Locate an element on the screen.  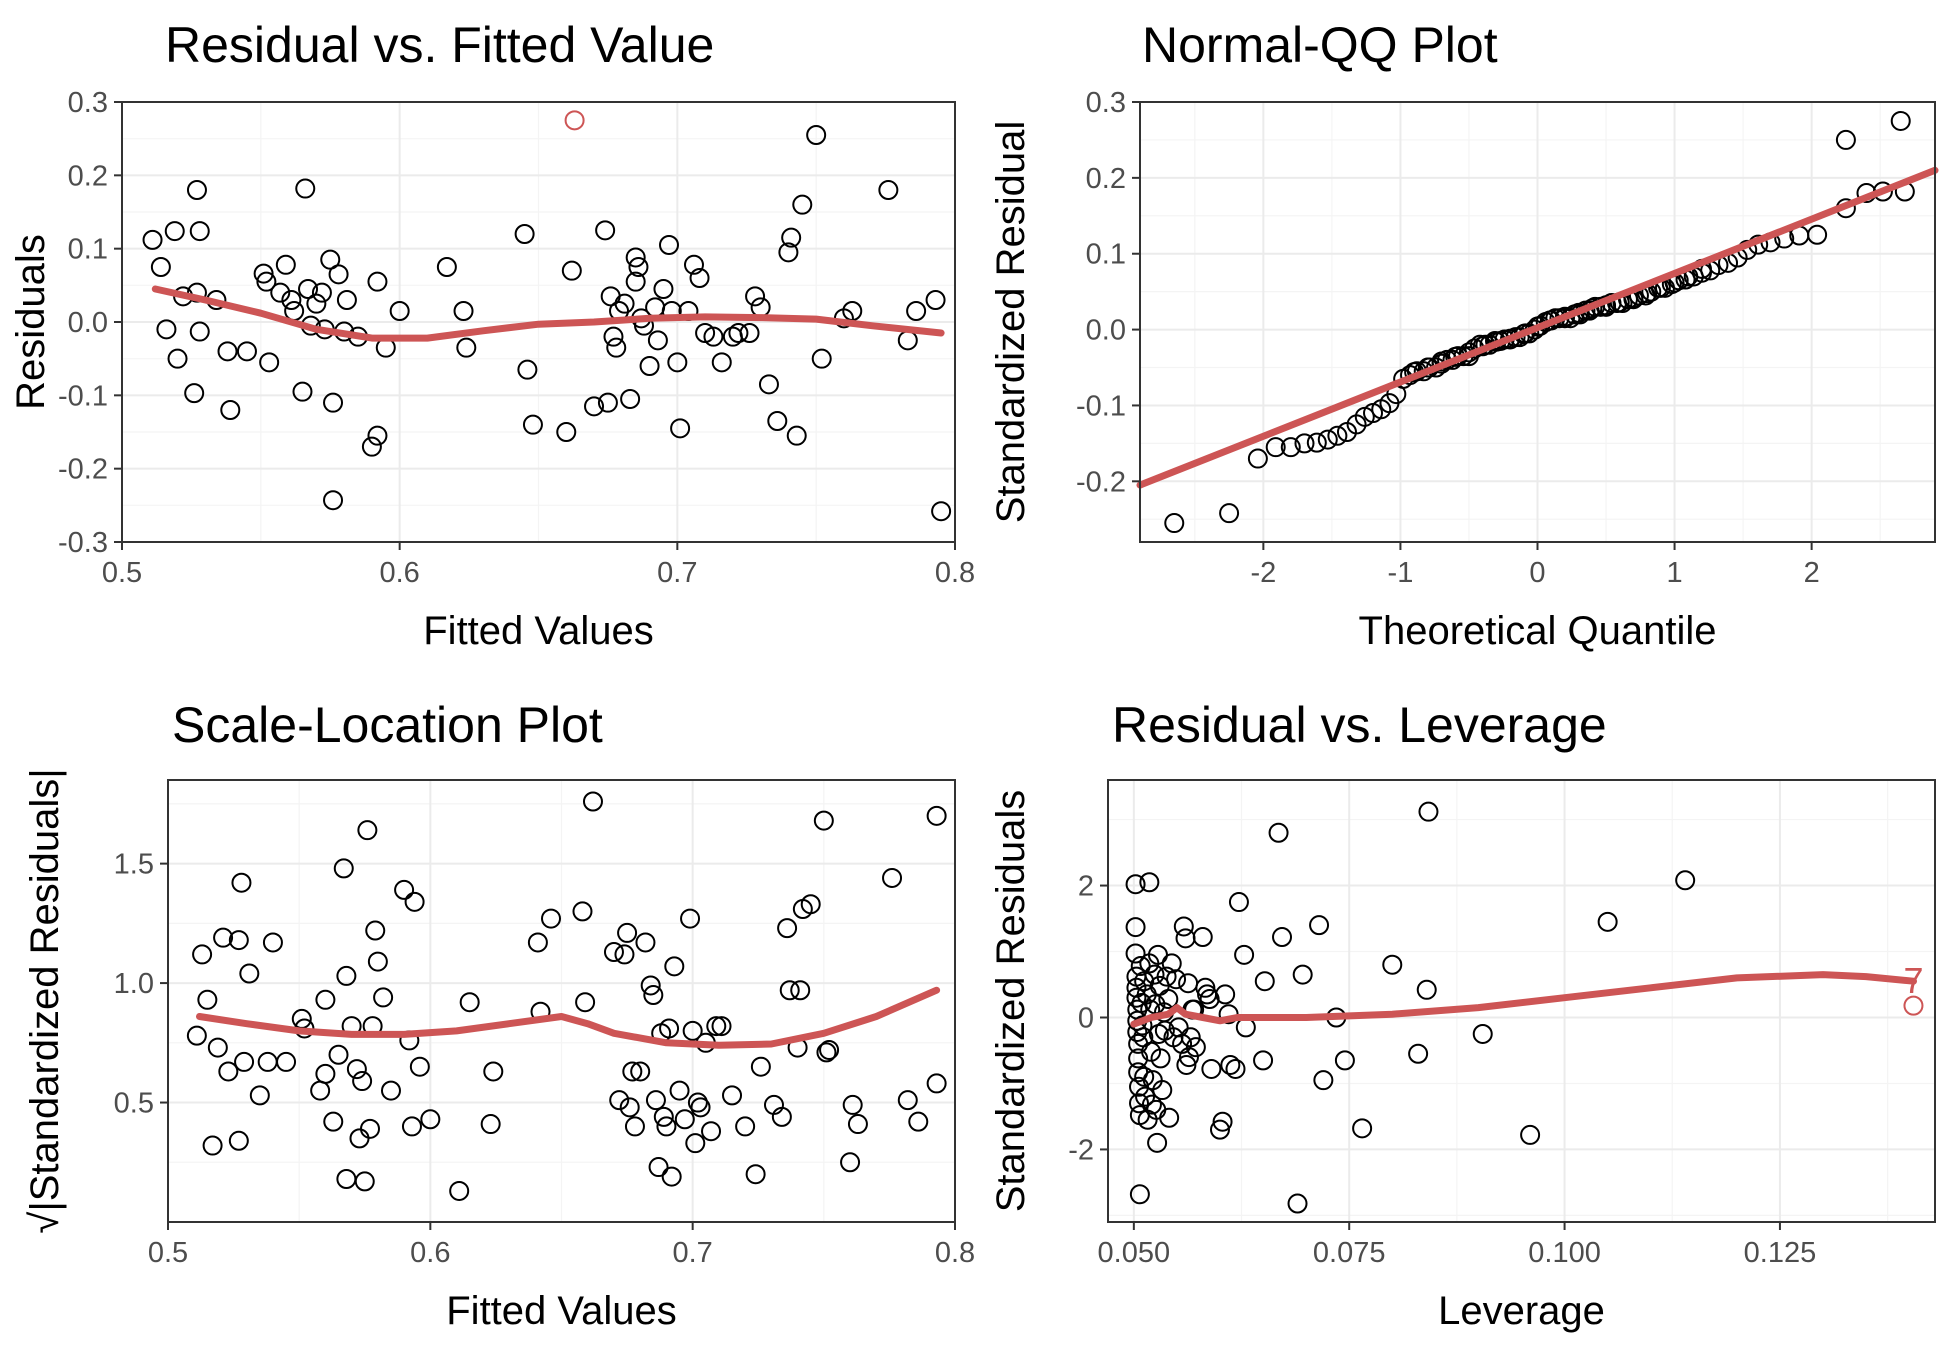
x-axis-title: Leverage is located at coordinates (1521, 1311).